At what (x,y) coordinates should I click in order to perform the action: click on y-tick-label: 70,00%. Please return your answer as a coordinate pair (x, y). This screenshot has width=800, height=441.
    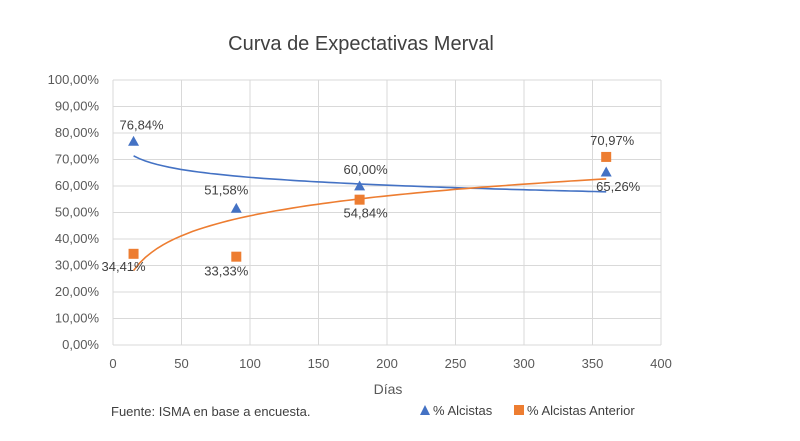
    Looking at the image, I should click on (77, 159).